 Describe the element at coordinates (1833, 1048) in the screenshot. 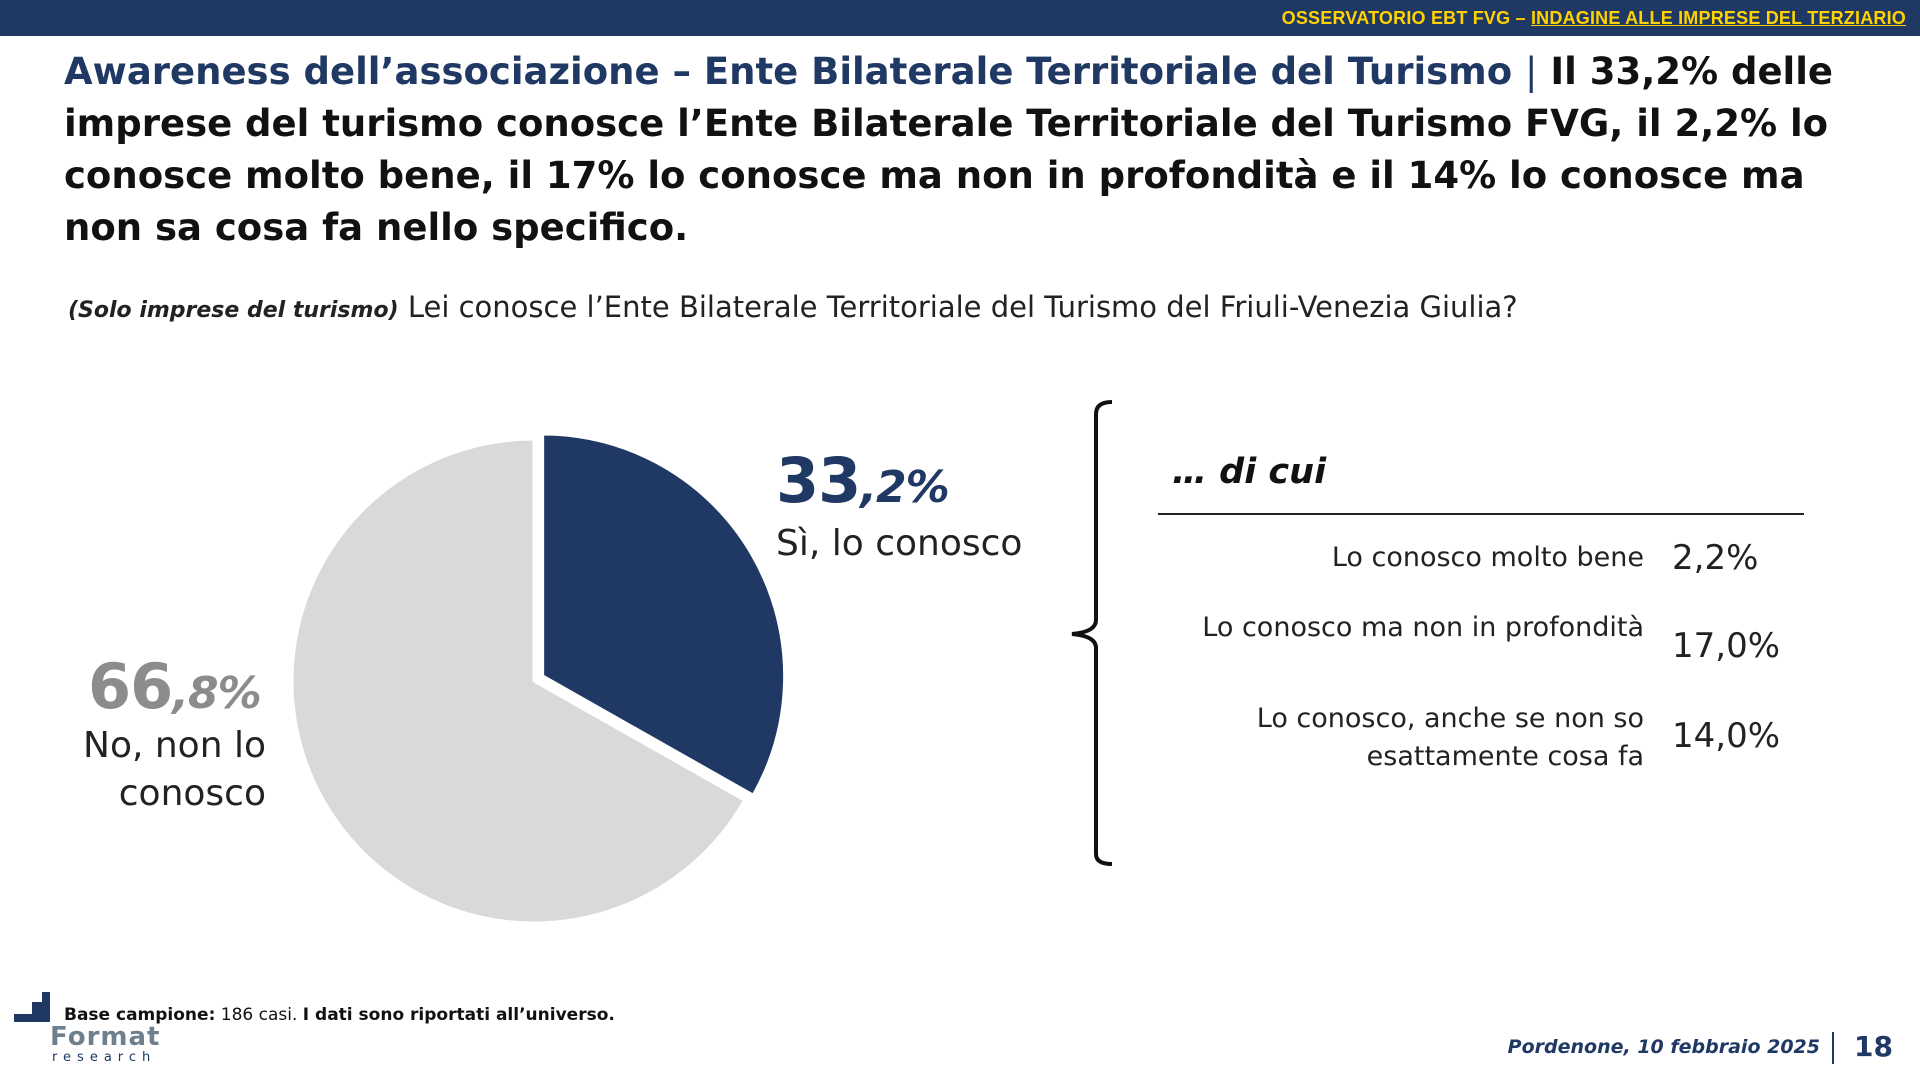

I see `footer-separator` at that location.